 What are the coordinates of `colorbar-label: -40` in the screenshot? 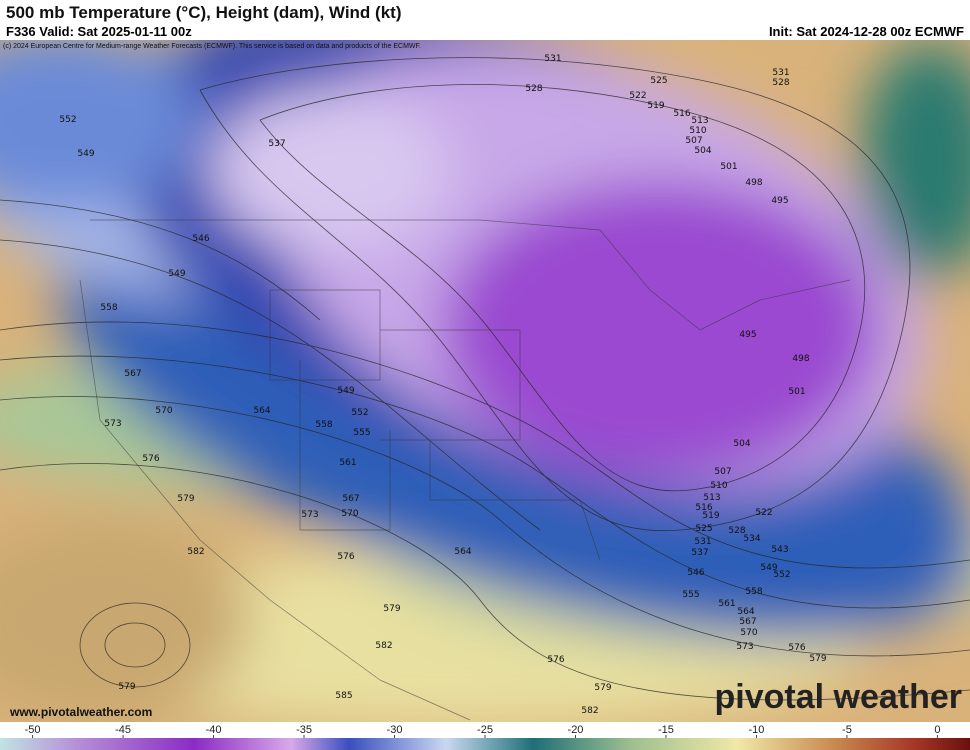 It's located at (214, 730).